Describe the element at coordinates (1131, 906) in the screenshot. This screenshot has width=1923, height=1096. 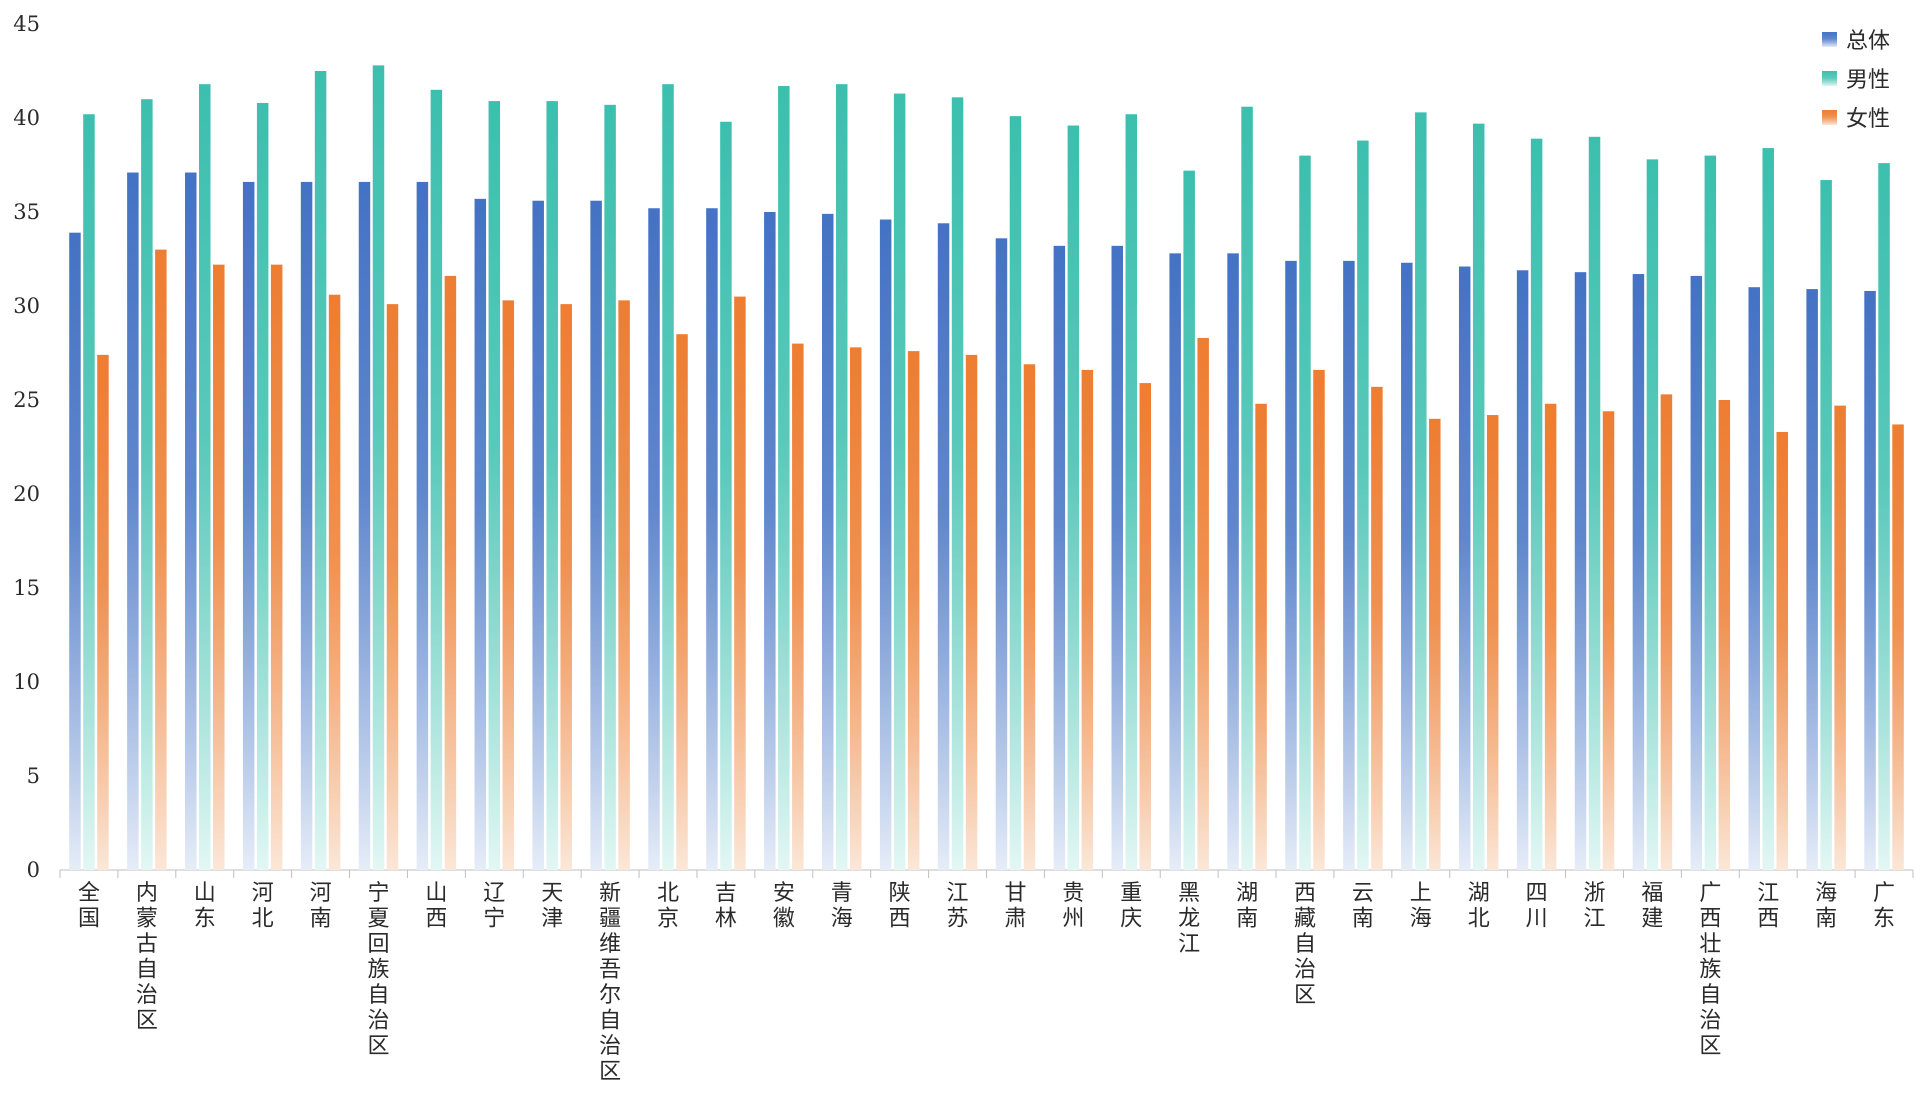
I see `x-category-label: 重庆` at that location.